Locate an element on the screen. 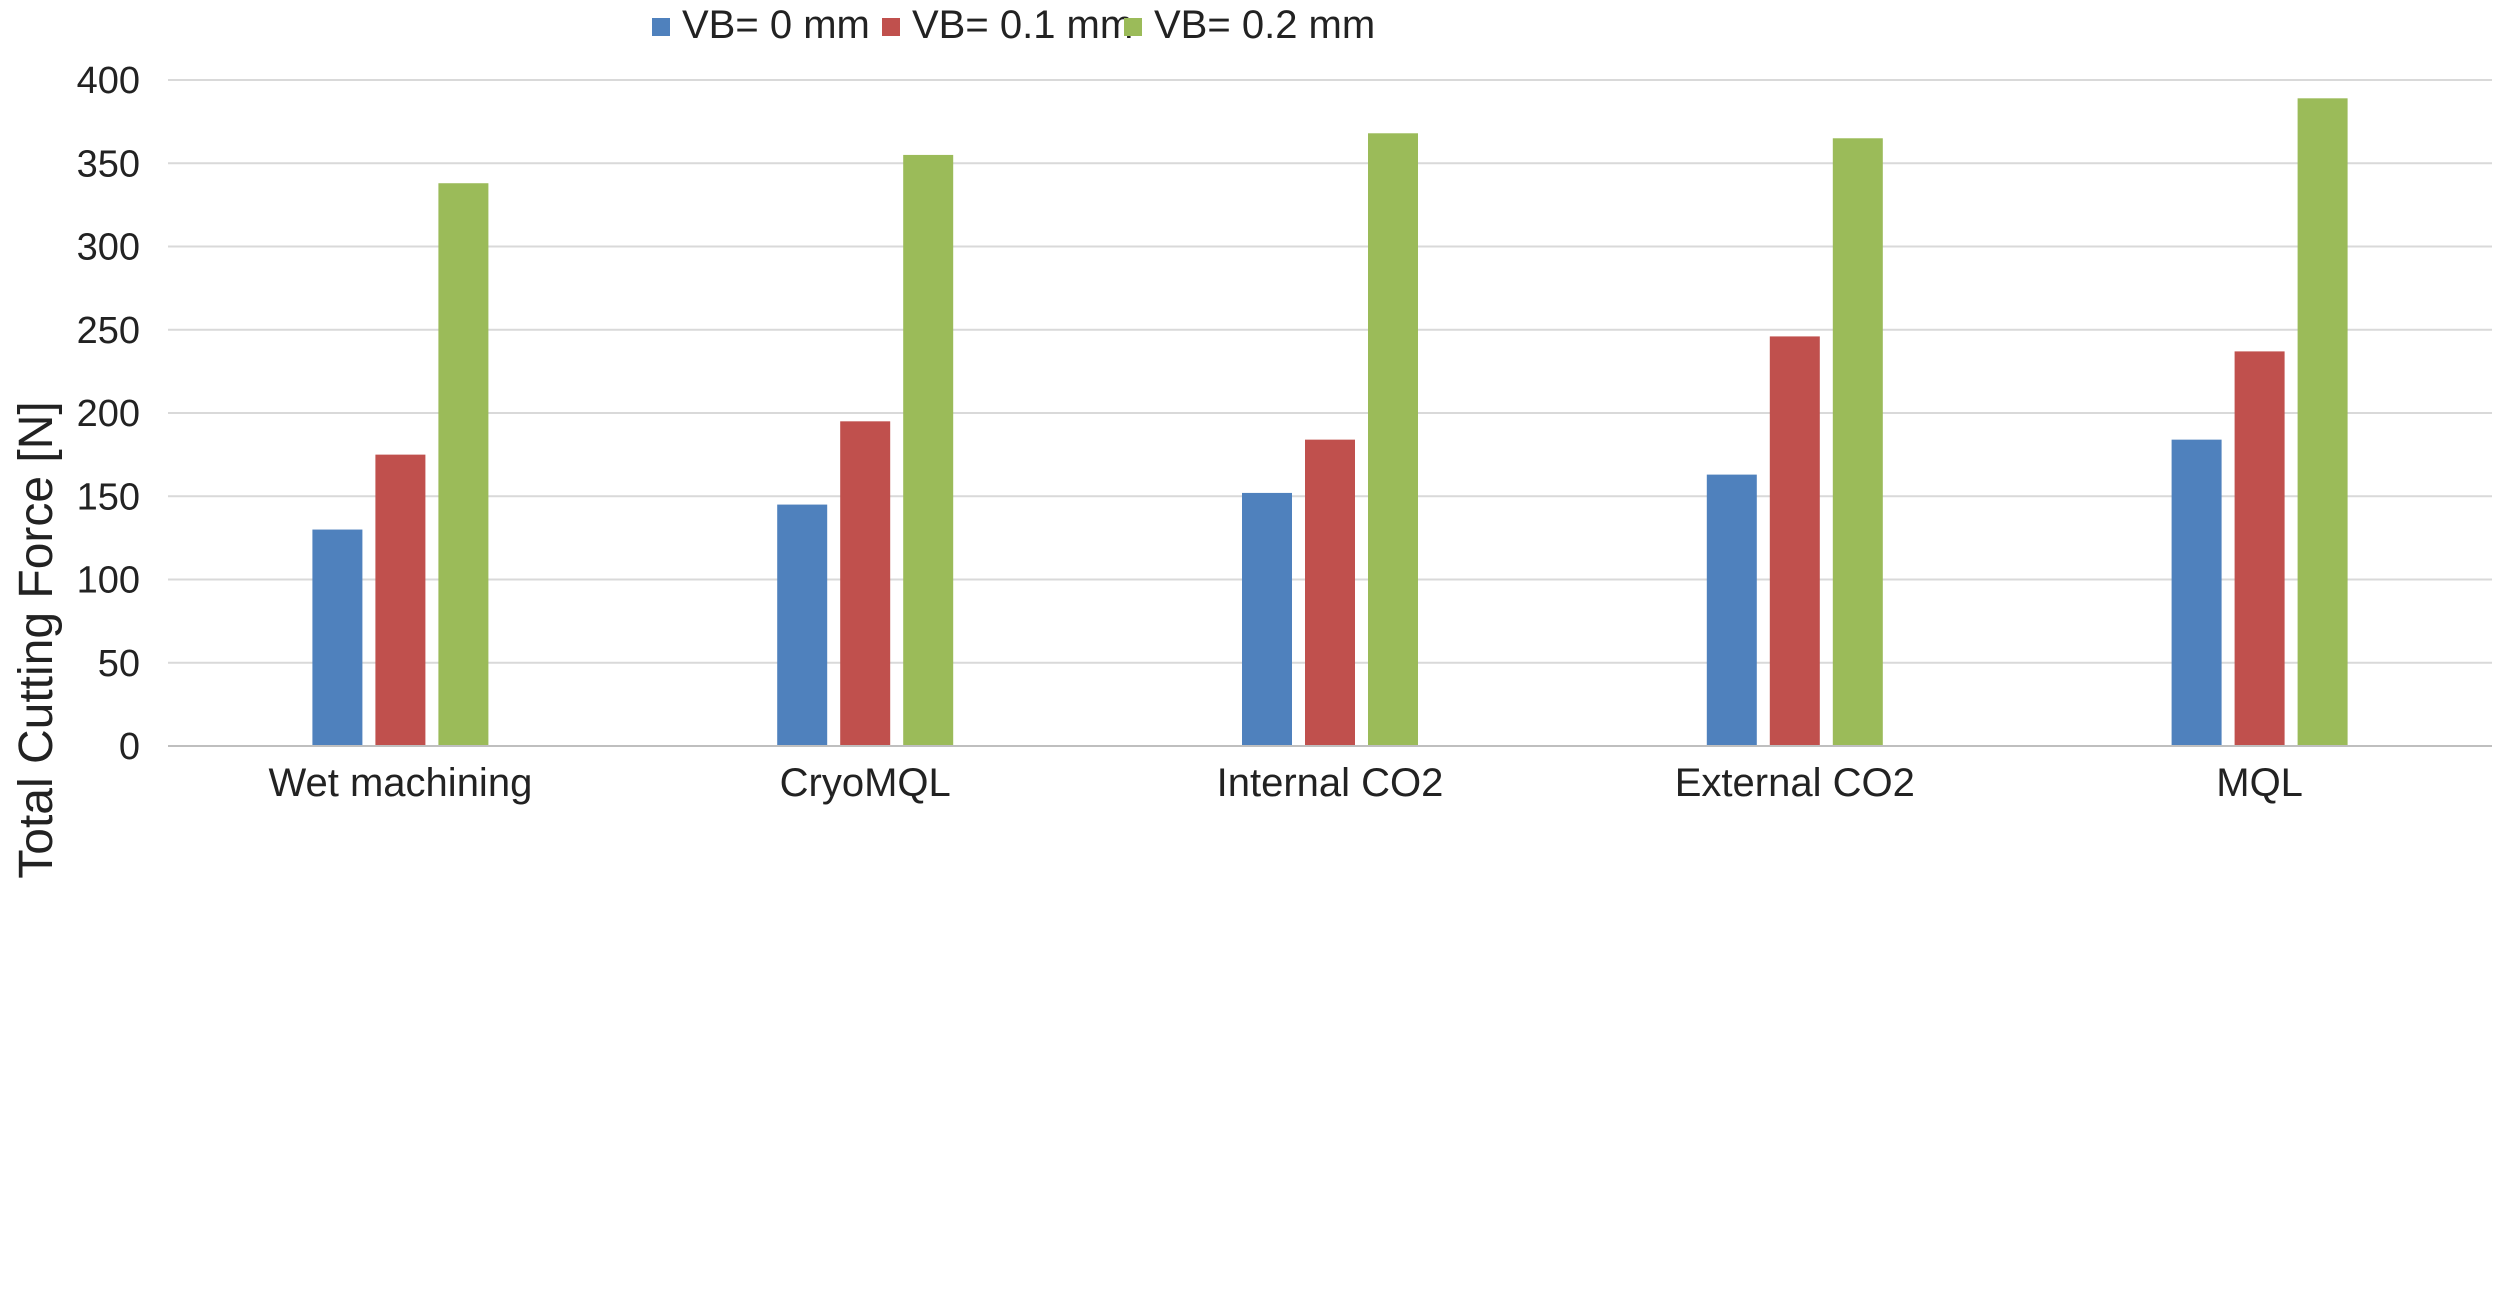 This screenshot has width=2504, height=1294. legend: VB= 0 mm VB= 0.1 mm VB= 0.2 mm is located at coordinates (1013, 25).